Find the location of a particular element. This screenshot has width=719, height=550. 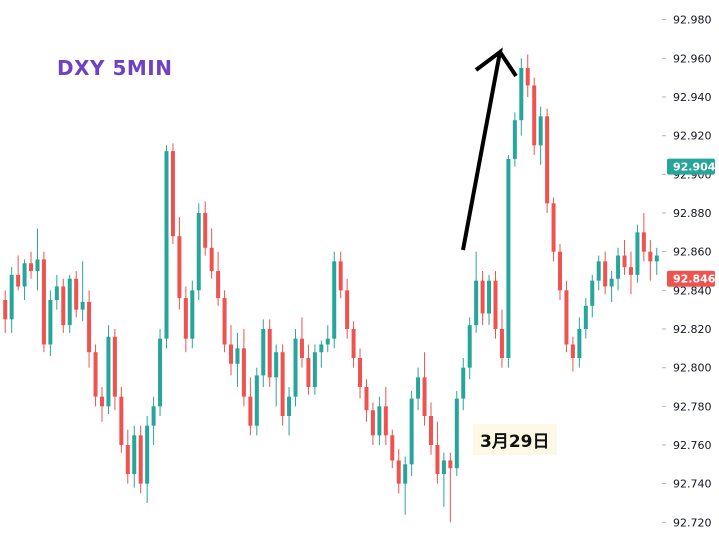

y-tick-label: 92.880 is located at coordinates (692, 213).